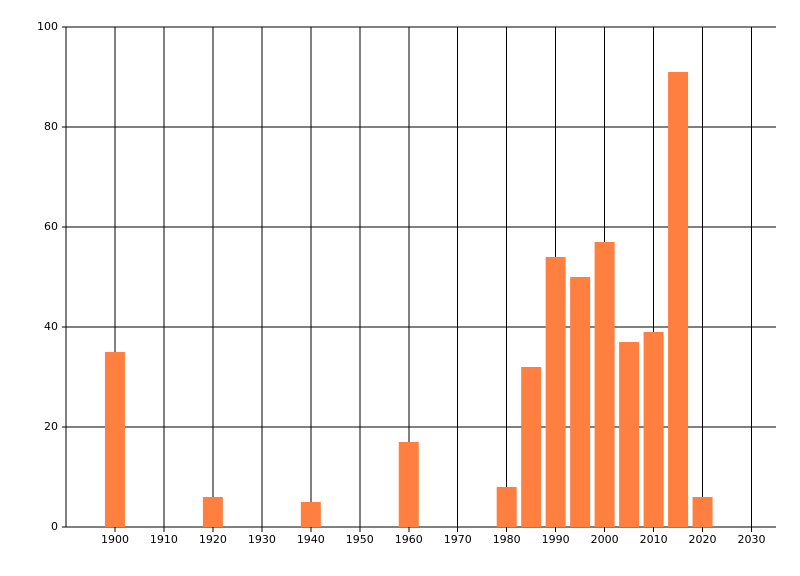 The image size is (800, 576). What do you see at coordinates (54, 526) in the screenshot?
I see `y-tick-label: 0` at bounding box center [54, 526].